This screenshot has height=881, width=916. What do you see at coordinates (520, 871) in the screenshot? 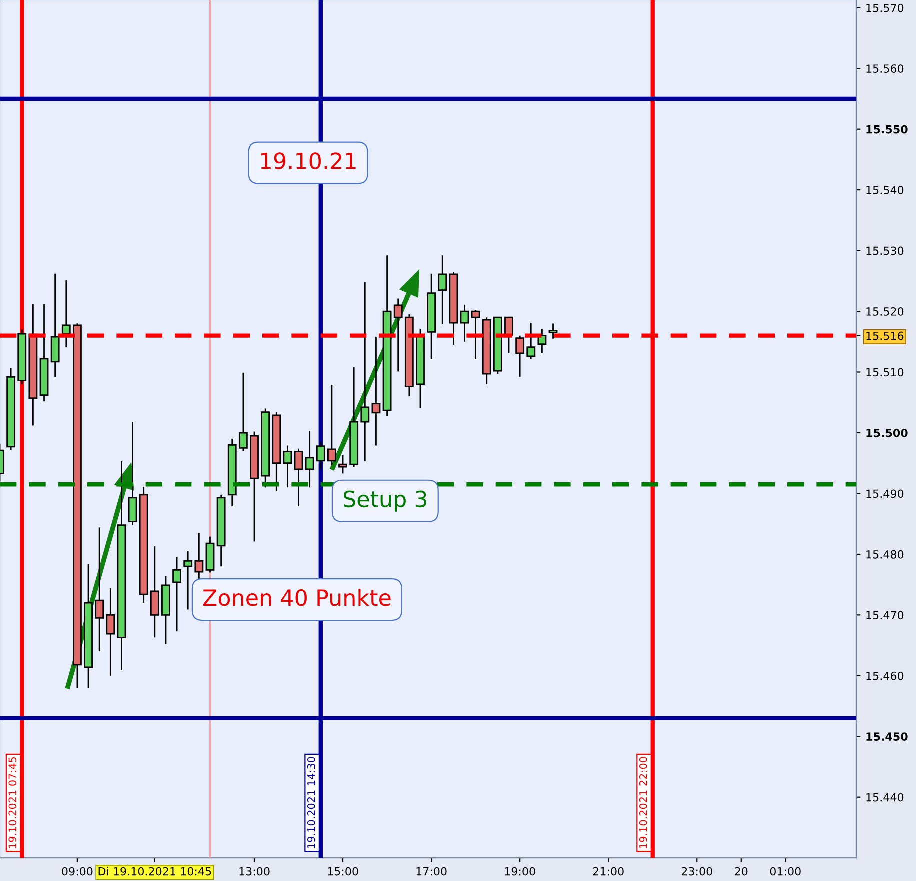
I see `x-tick-label: 19:00` at bounding box center [520, 871].